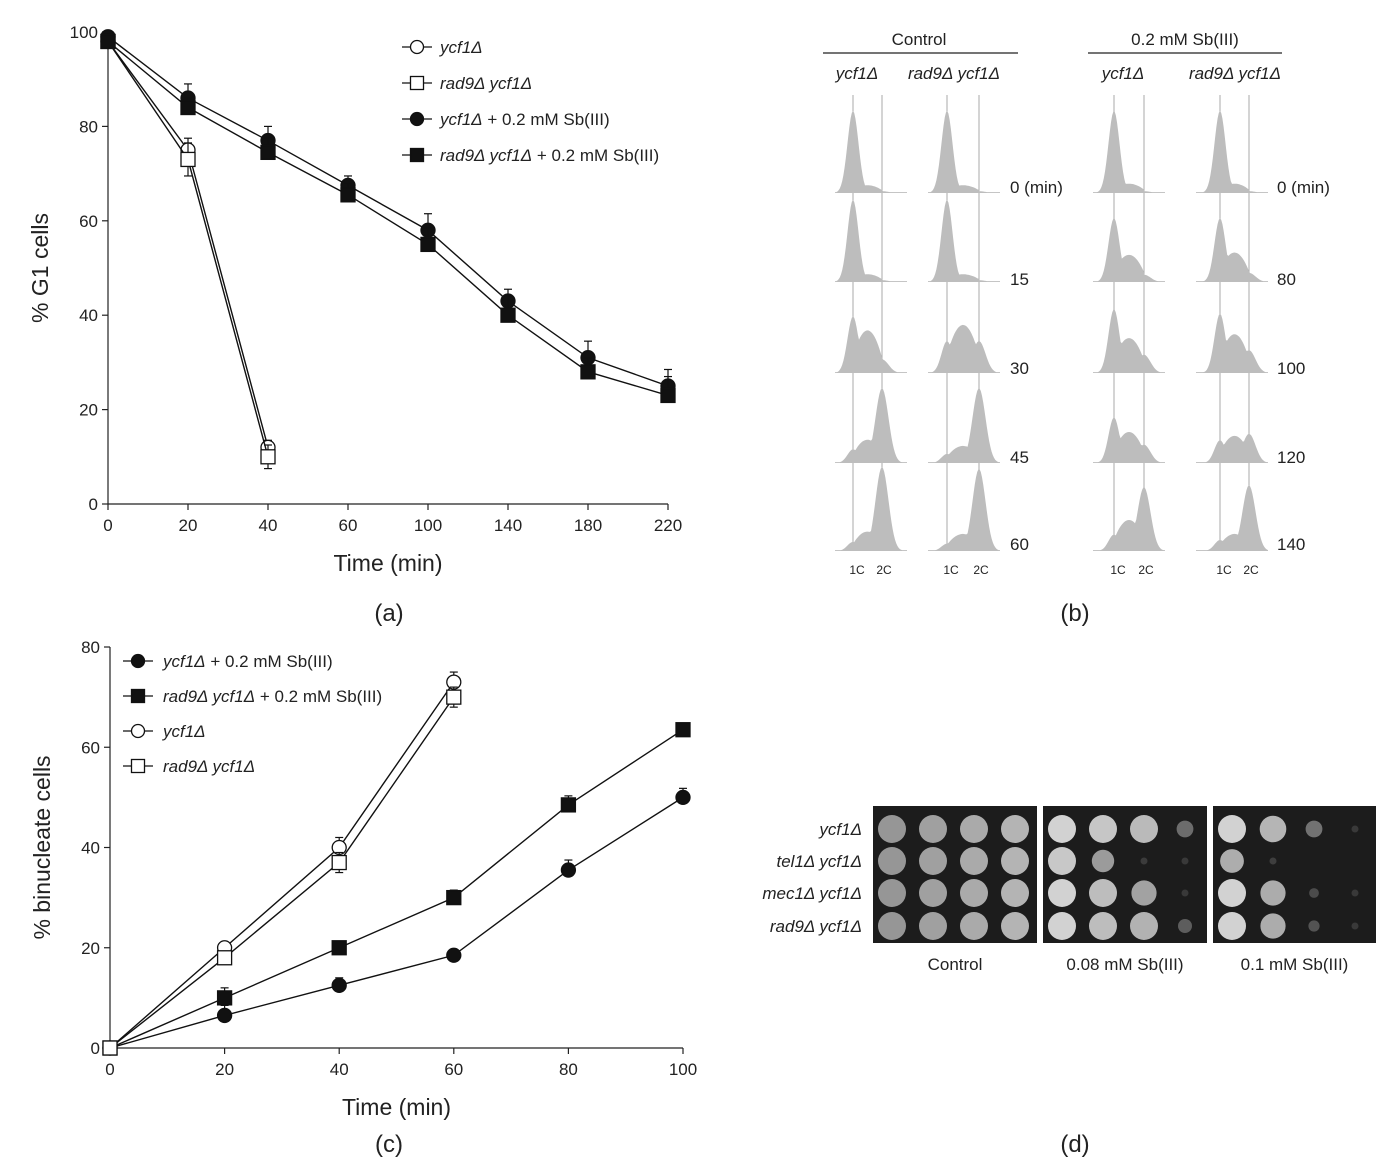 The height and width of the screenshot is (1172, 1389). What do you see at coordinates (42, 847) in the screenshot?
I see `y-axis-title: % binucleate cells` at bounding box center [42, 847].